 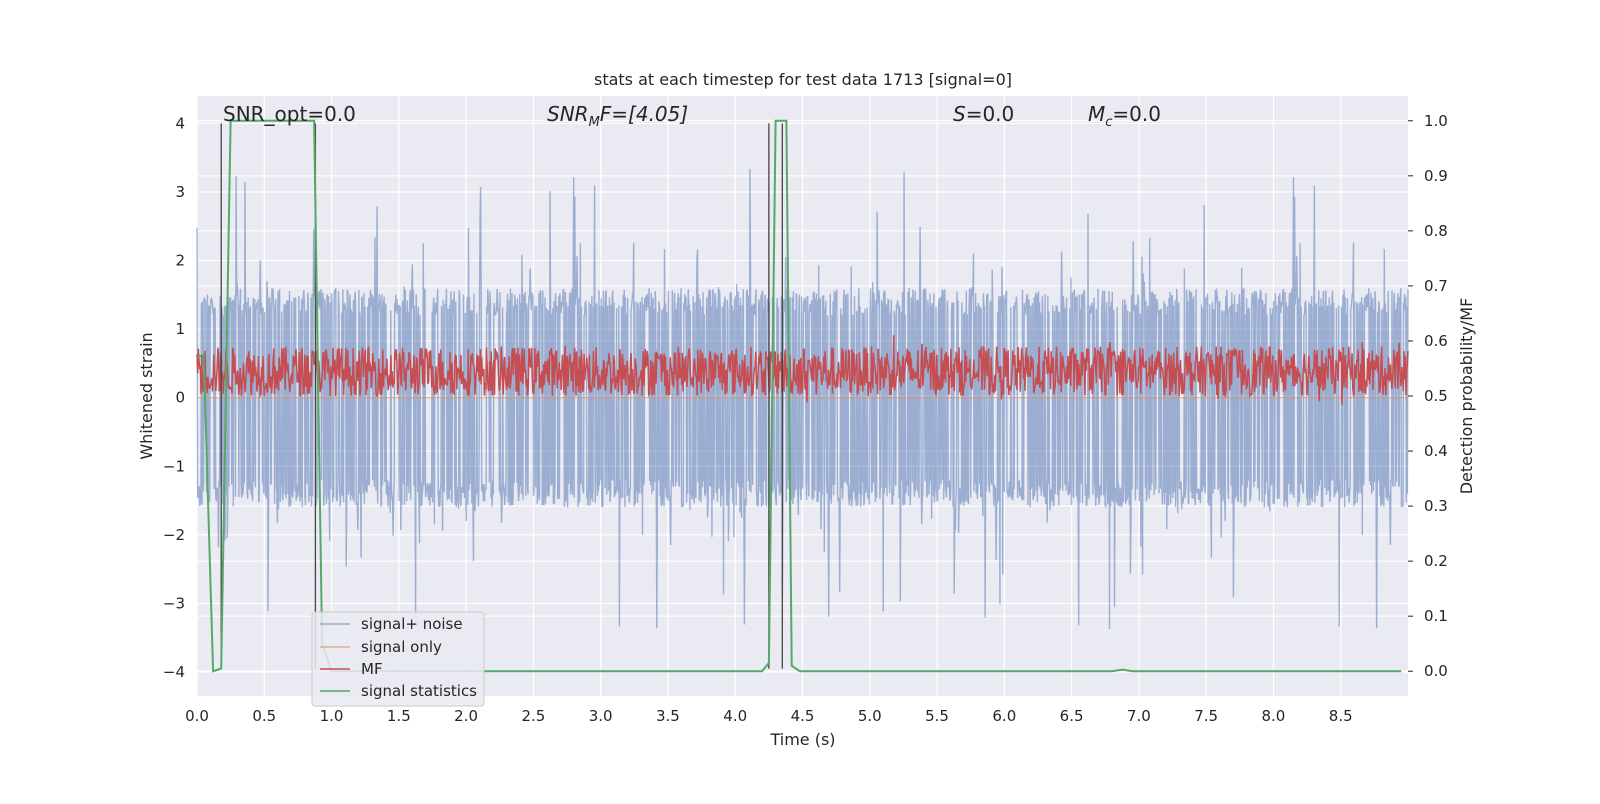 What do you see at coordinates (174, 397) in the screenshot?
I see `y-axis-ticks: 4 3 2 1 0 −1 −2 −3 −4` at bounding box center [174, 397].